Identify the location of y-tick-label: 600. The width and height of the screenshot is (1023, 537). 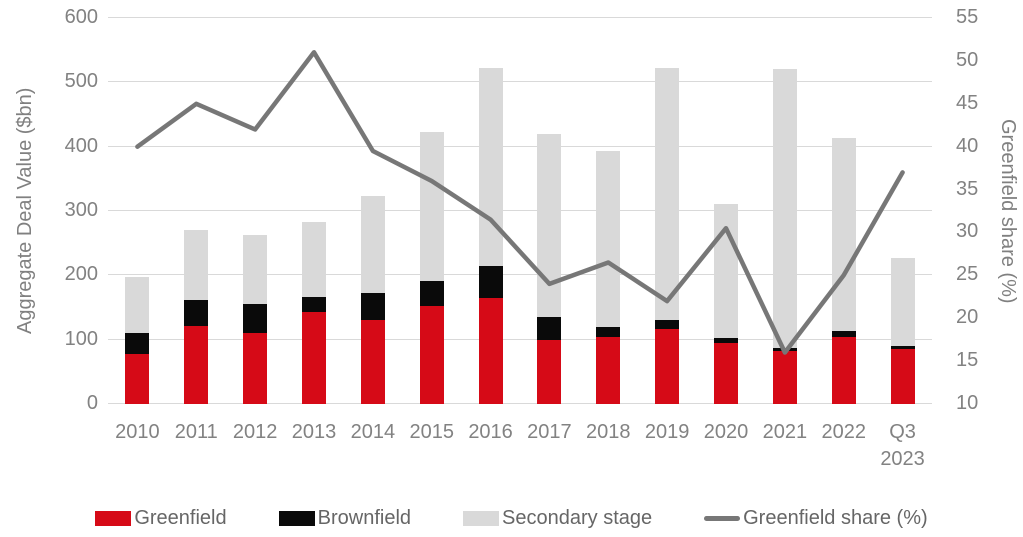
(81, 17).